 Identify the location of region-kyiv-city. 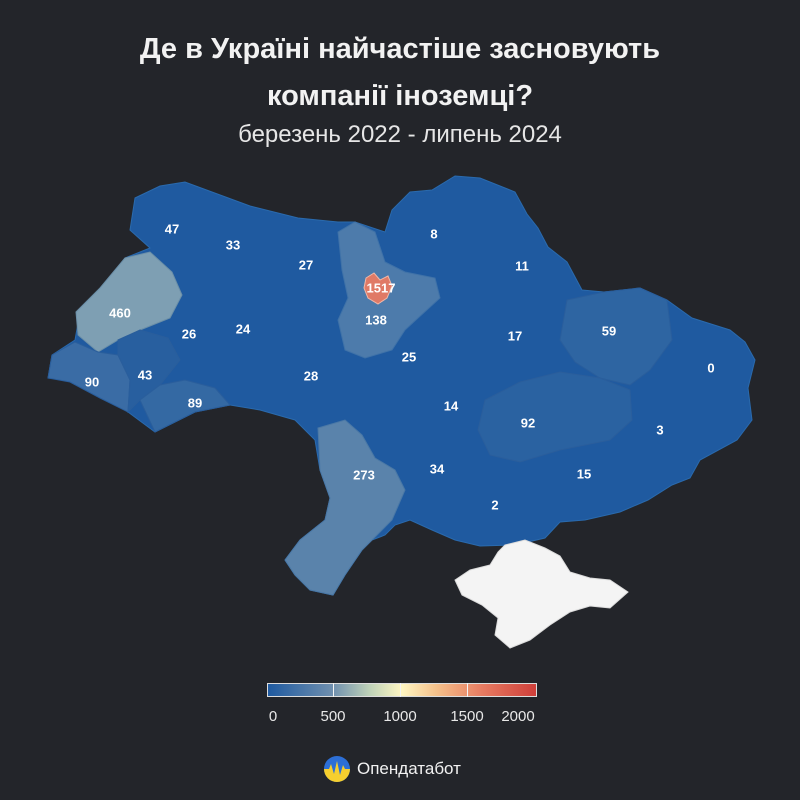
(378, 288).